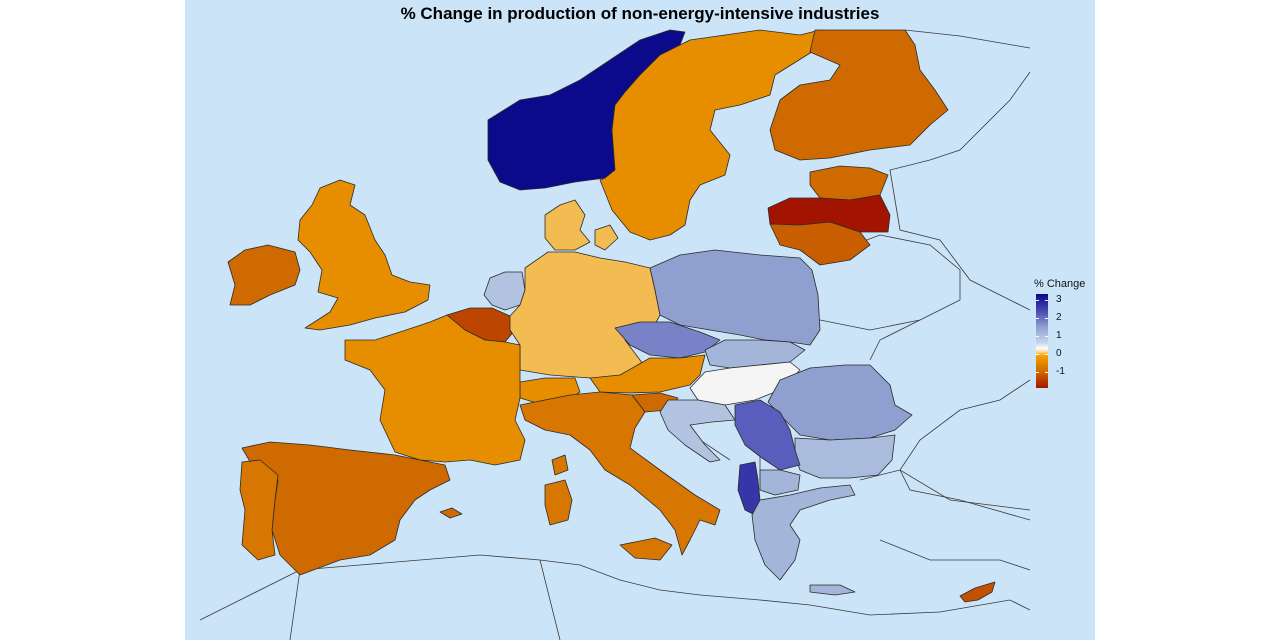 Image resolution: width=1280 pixels, height=640 pixels. What do you see at coordinates (615, 597) in the screenshot?
I see `north-africa-outline` at bounding box center [615, 597].